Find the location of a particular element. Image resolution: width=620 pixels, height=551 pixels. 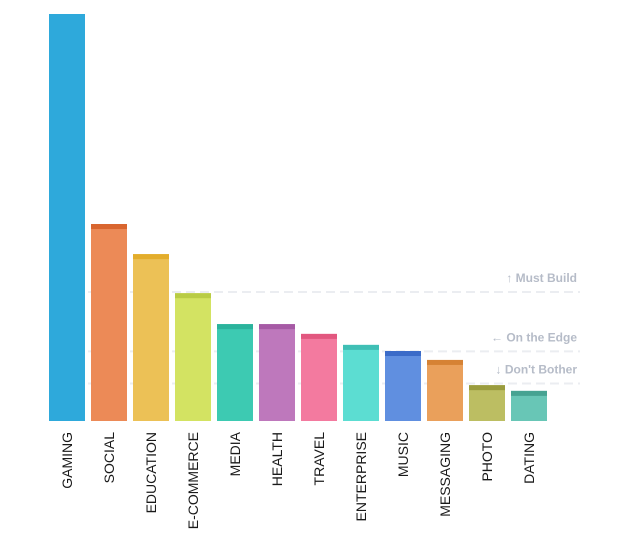

category-label-media: MEDIA is located at coordinates (235, 453).